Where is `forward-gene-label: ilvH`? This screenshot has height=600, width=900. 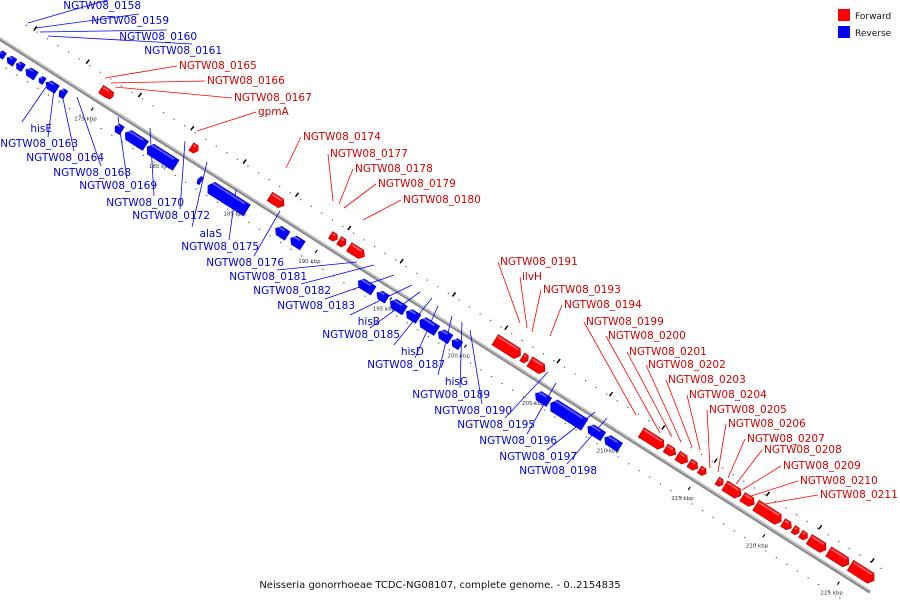
forward-gene-label: ilvH is located at coordinates (532, 277).